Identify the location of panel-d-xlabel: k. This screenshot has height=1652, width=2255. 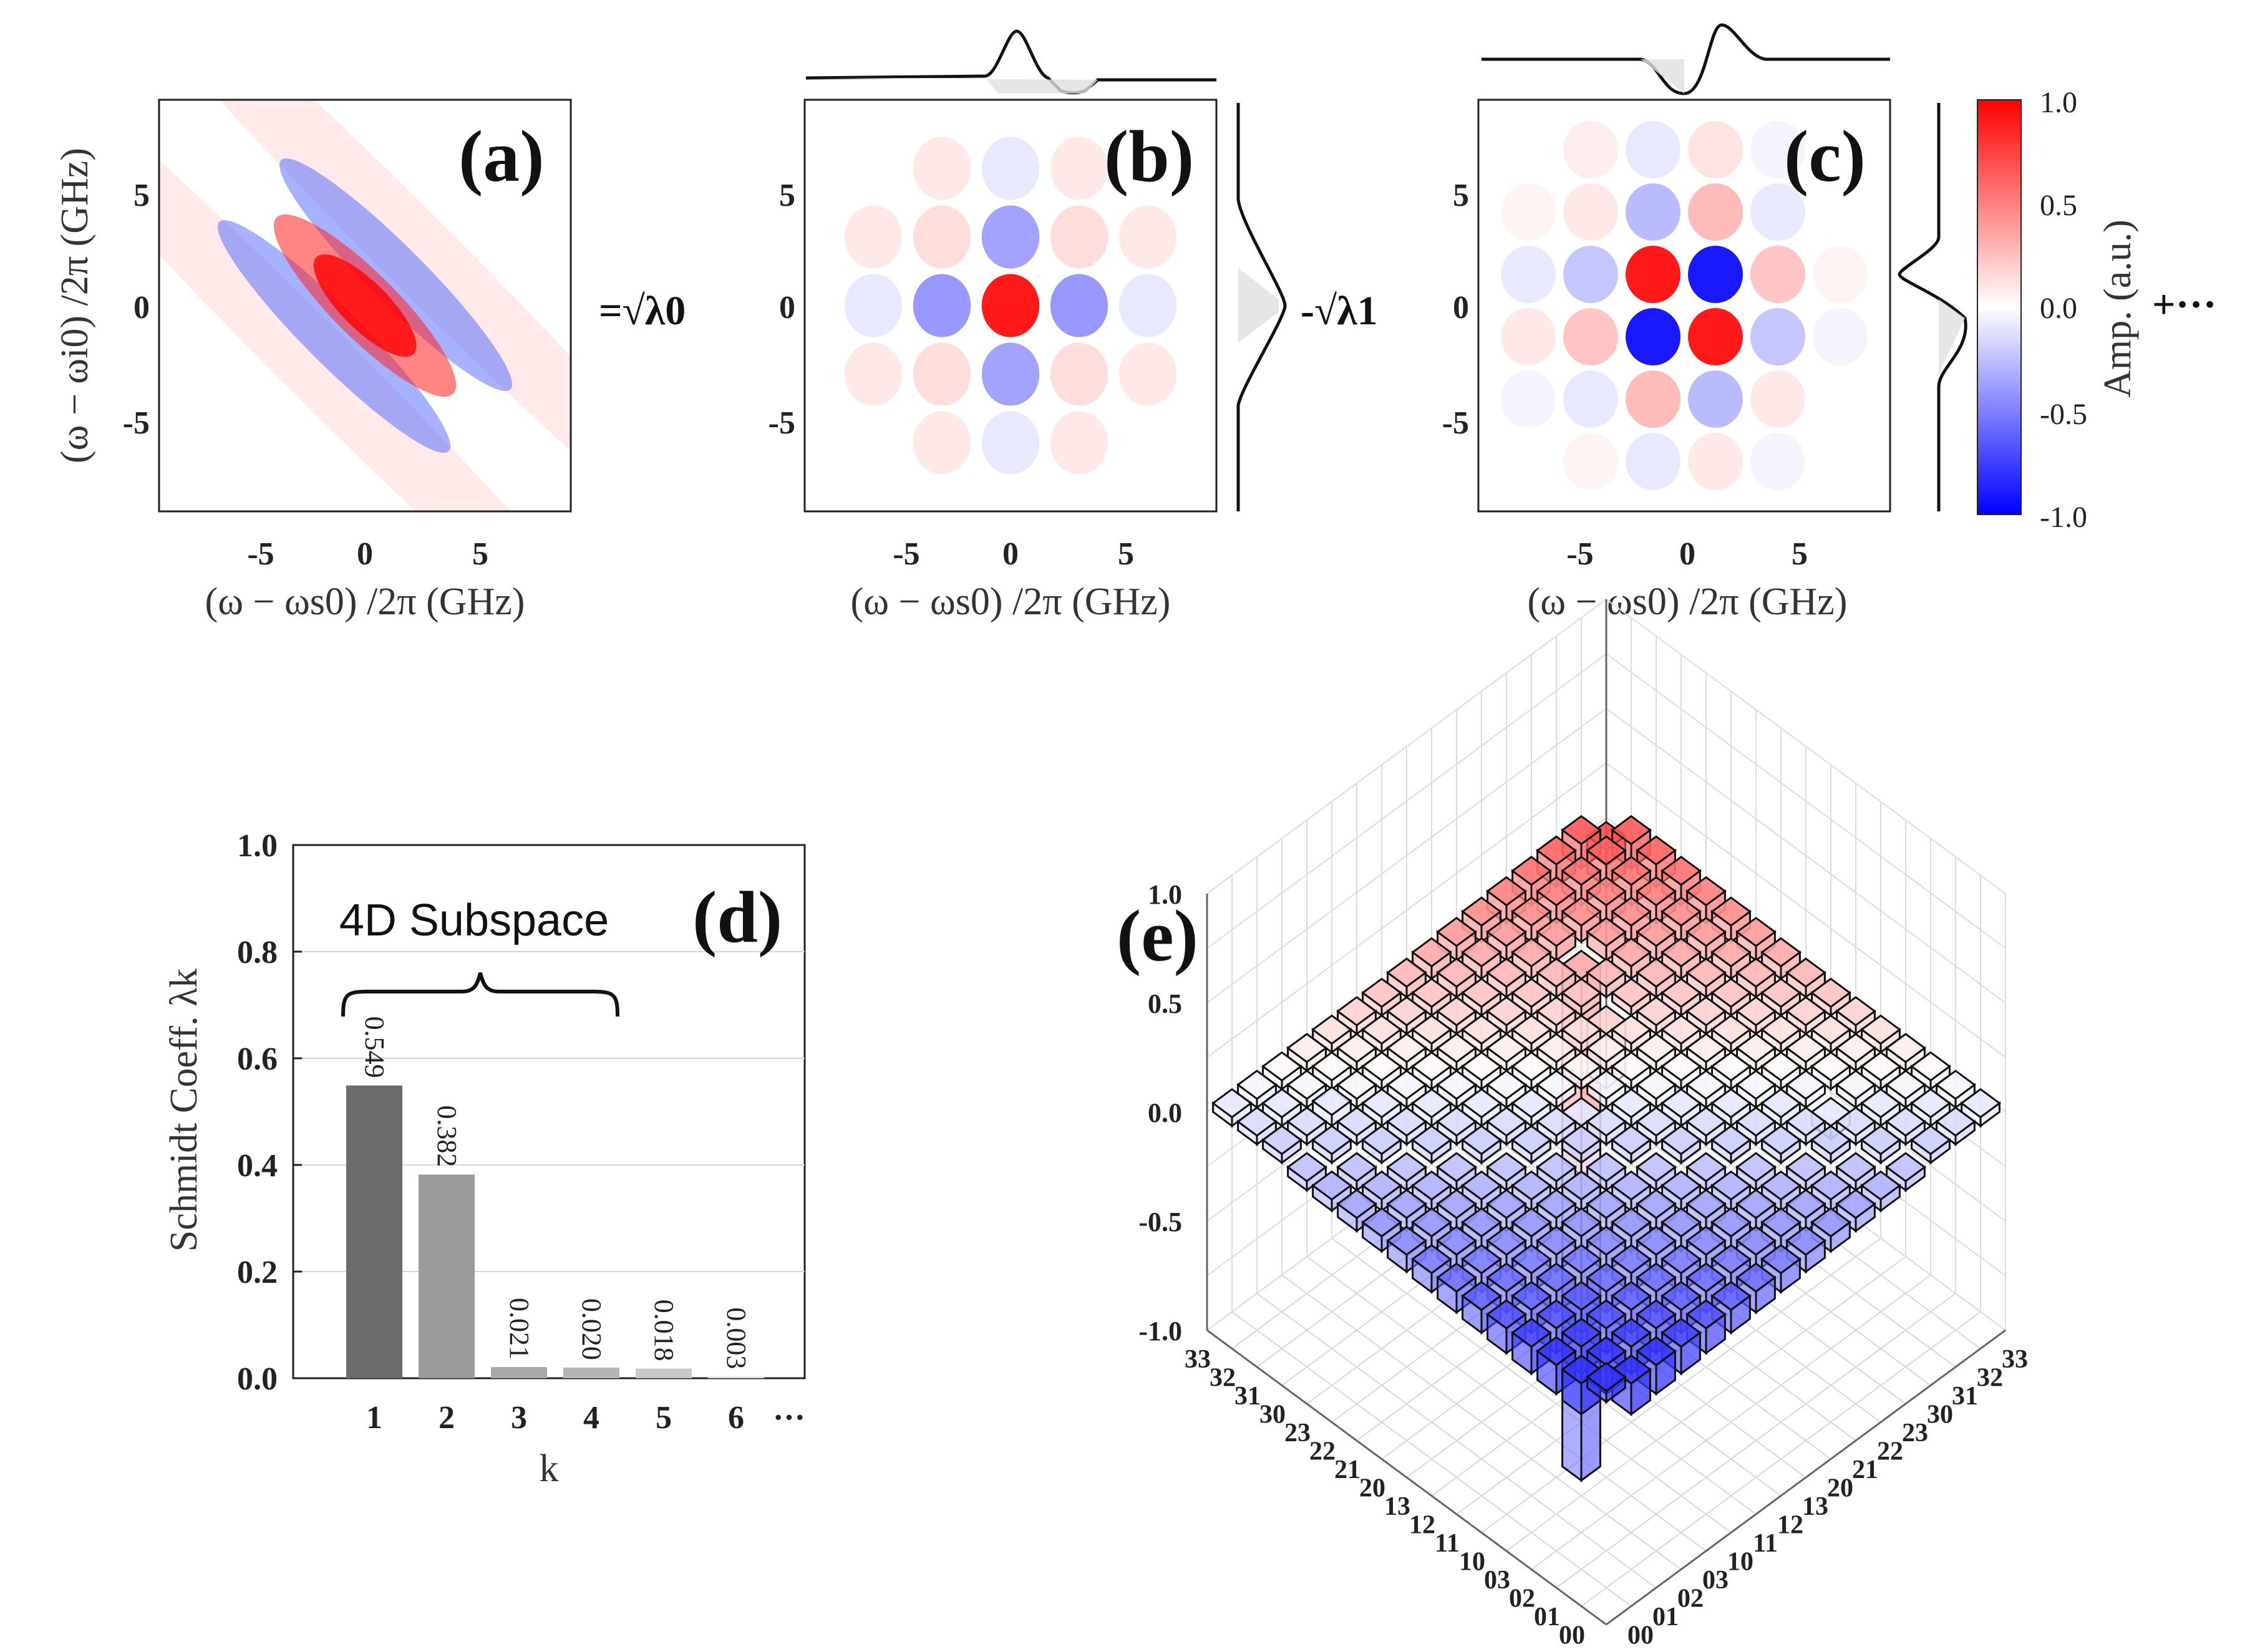
(549, 1468).